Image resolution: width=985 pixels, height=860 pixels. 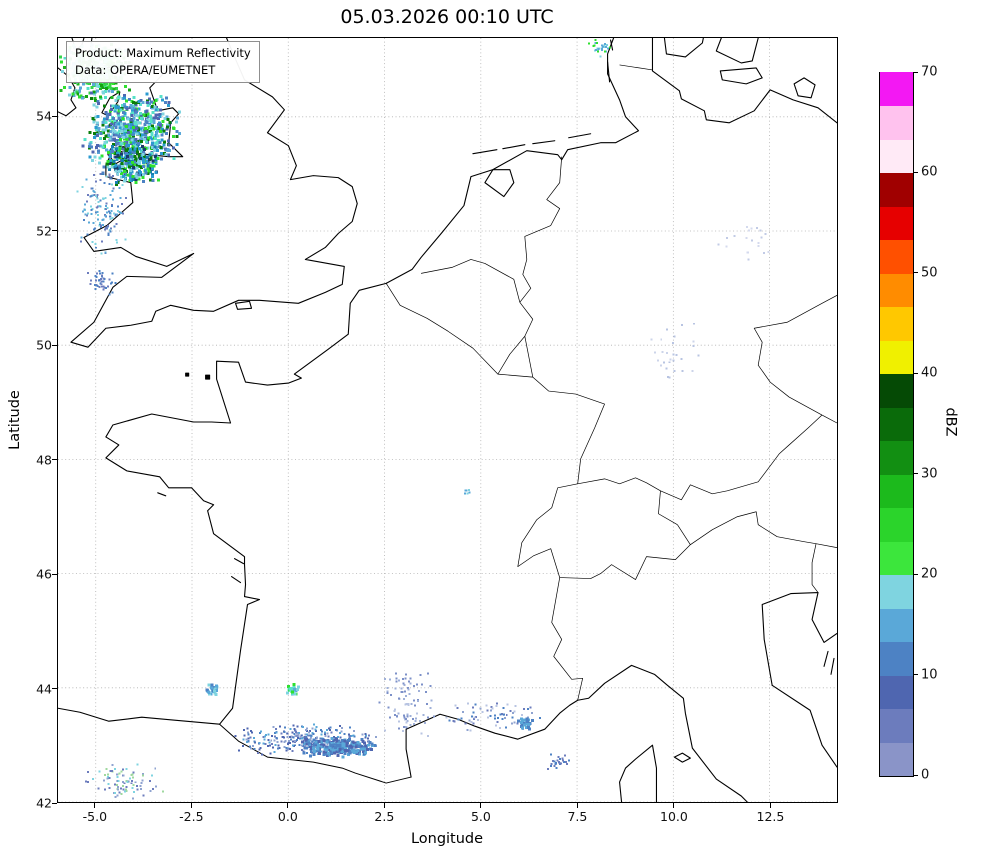 What do you see at coordinates (212, 689) in the screenshot?
I see `radar-cluster-basque-blob` at bounding box center [212, 689].